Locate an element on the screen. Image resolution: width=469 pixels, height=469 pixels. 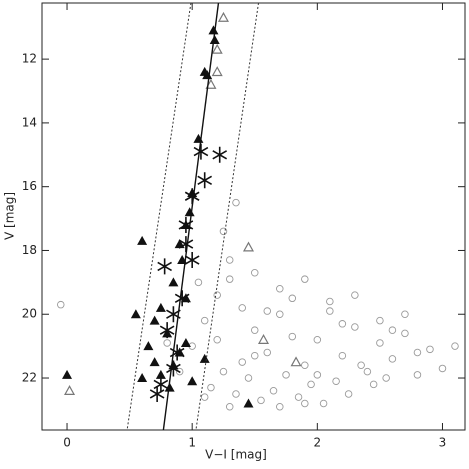
y-tick-label: 14 is located at coordinates (29, 122).